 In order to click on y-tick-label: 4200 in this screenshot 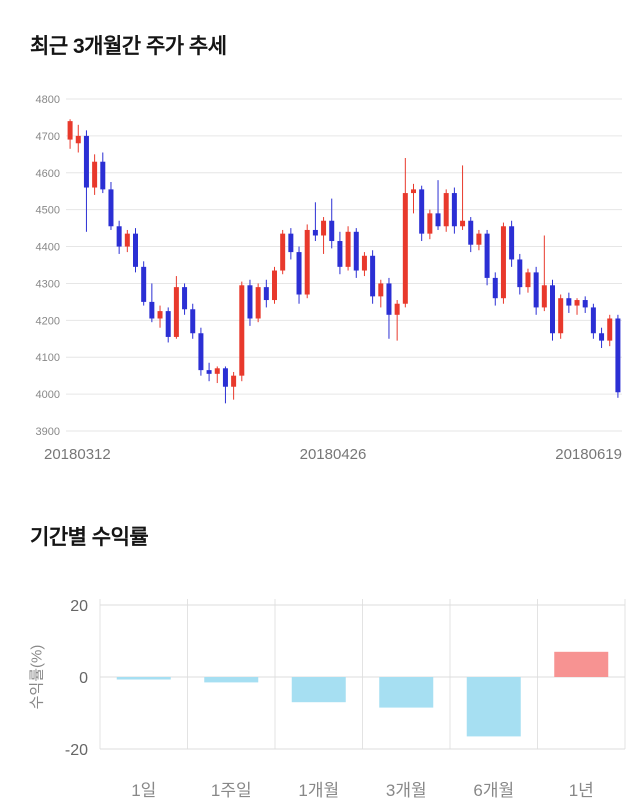, I will do `click(48, 321)`.